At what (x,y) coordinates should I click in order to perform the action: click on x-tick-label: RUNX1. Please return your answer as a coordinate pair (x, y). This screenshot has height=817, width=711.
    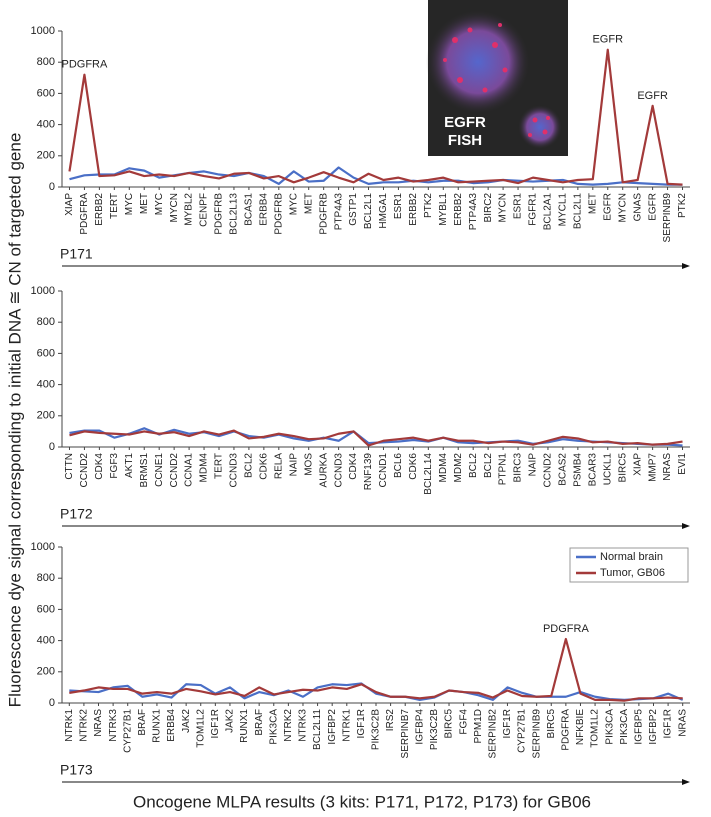
    Looking at the image, I should click on (244, 726).